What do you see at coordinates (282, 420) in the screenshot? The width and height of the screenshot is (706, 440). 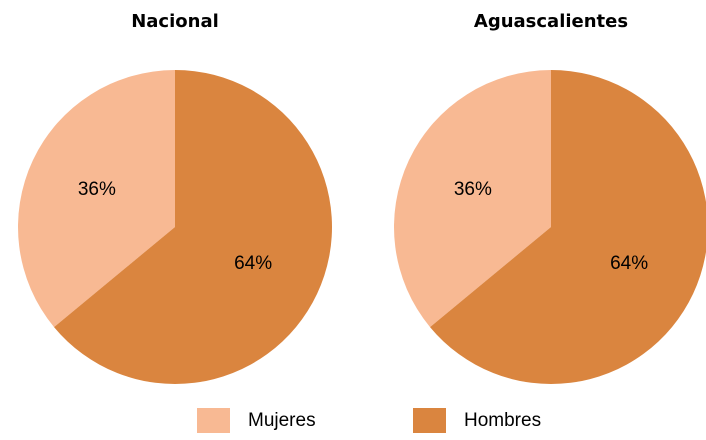 I see `legend-label: Mujeres` at bounding box center [282, 420].